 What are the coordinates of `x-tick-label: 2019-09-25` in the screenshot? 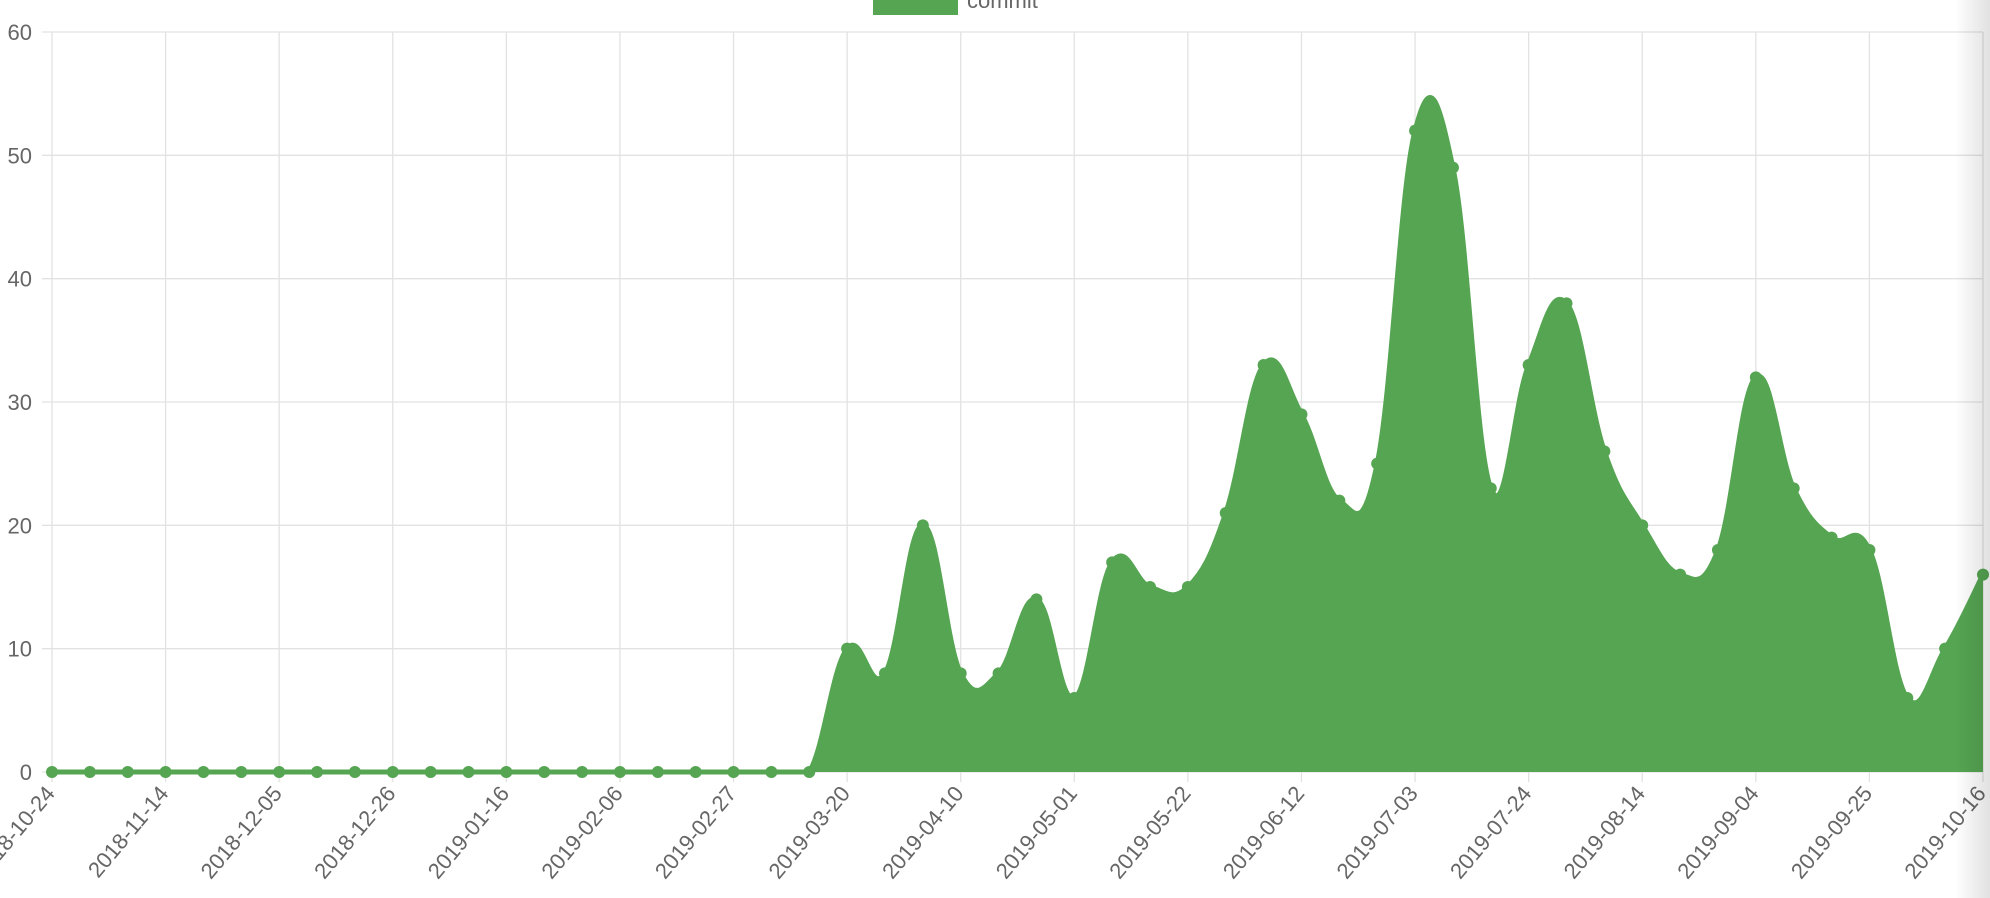 It's located at (1831, 832).